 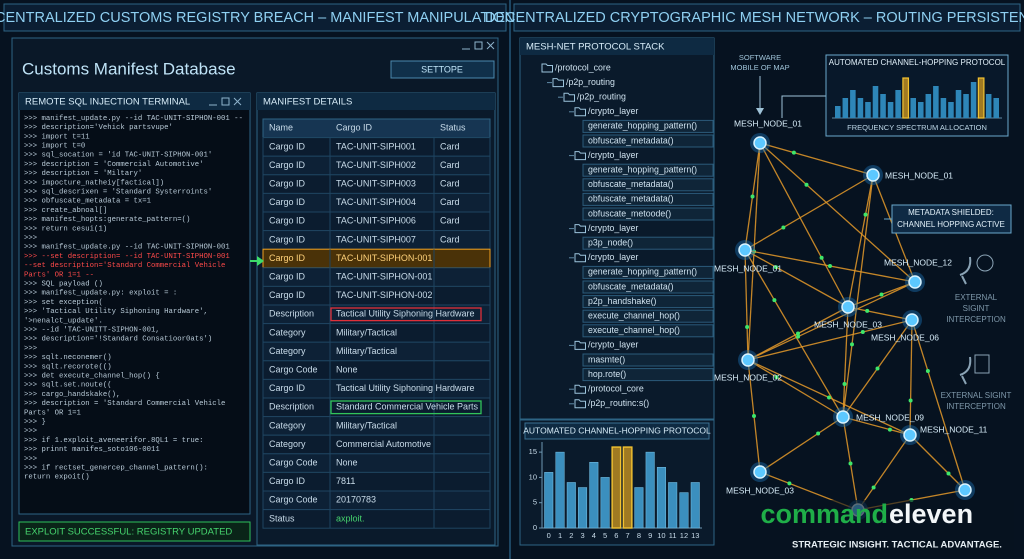 I want to click on button, so click(x=442, y=69).